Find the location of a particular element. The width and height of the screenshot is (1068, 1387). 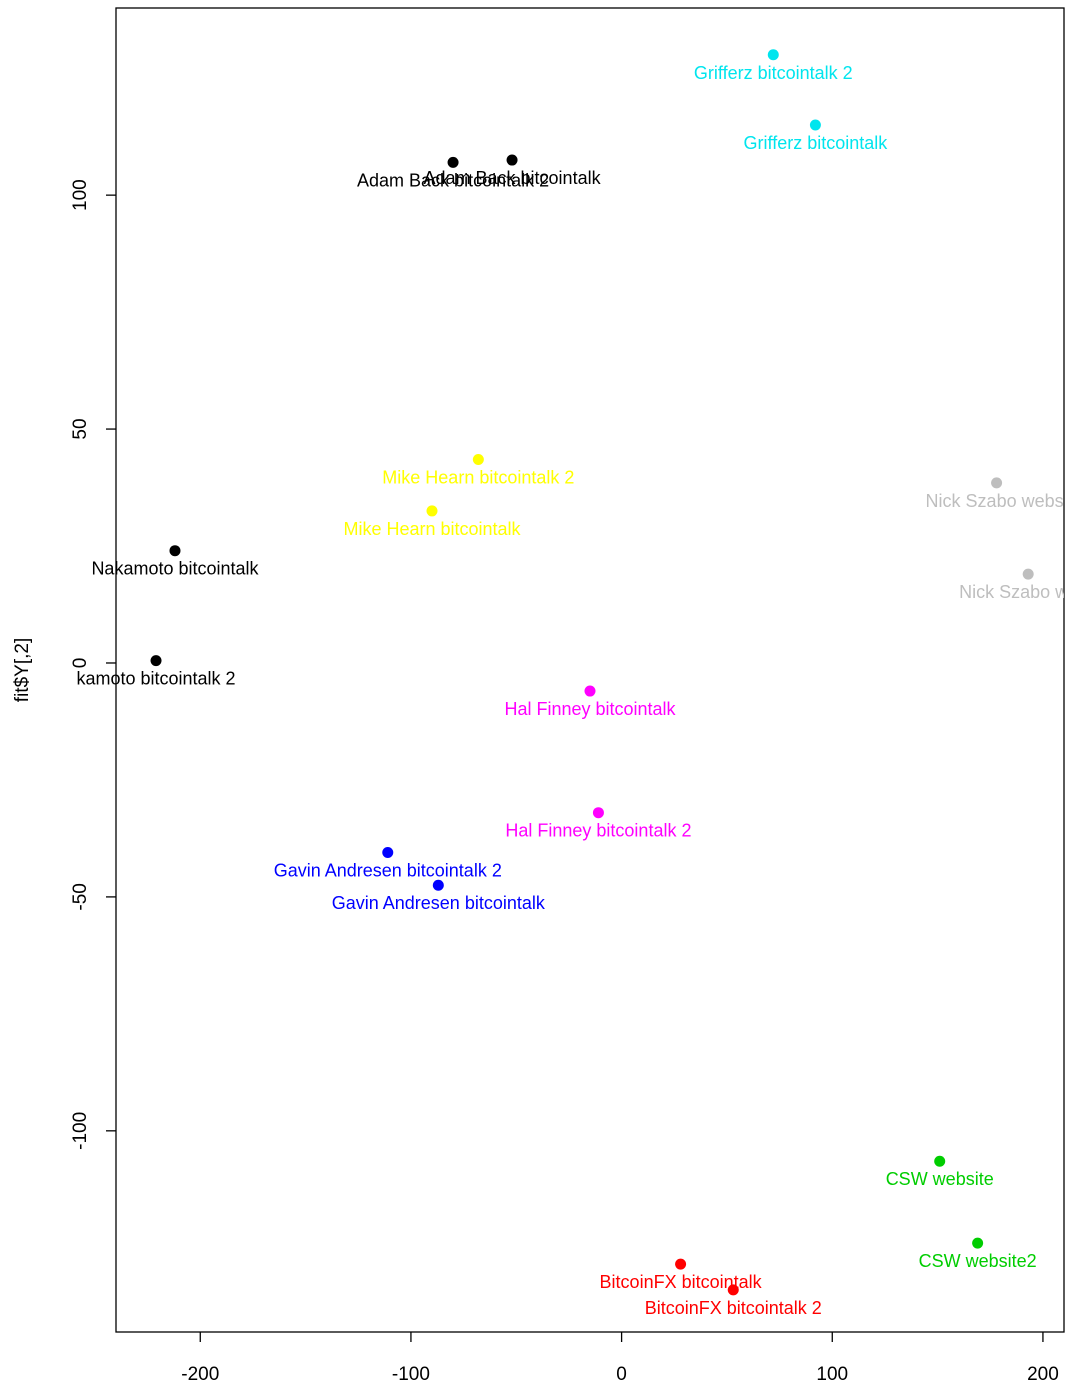

point-label: kamoto bitcointalk 2 is located at coordinates (155, 679).